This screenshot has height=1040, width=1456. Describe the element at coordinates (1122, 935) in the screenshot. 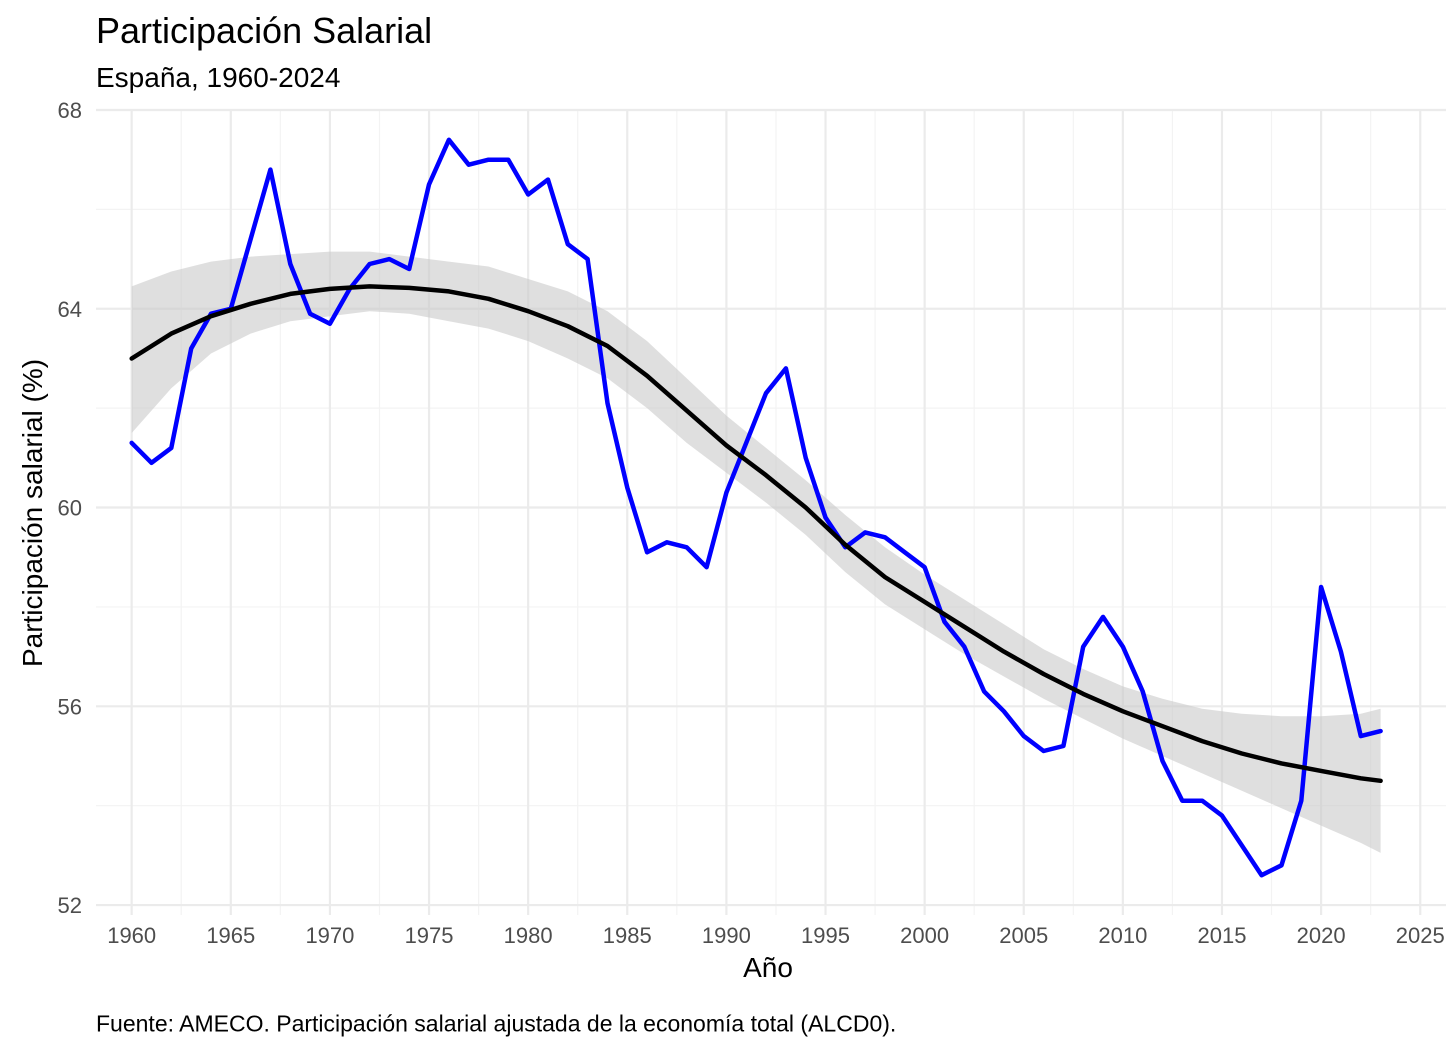

I see `x-tick-label: 2010` at that location.